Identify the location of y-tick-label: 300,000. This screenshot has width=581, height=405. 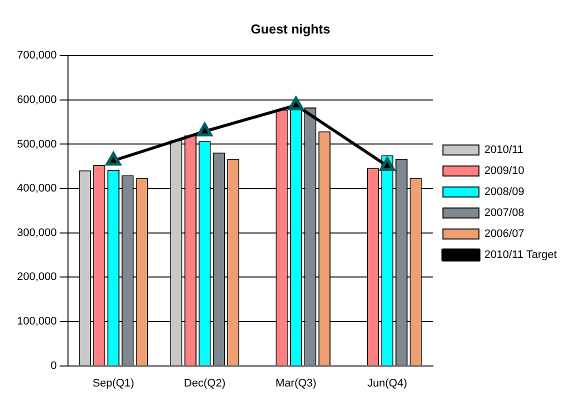
(36, 232).